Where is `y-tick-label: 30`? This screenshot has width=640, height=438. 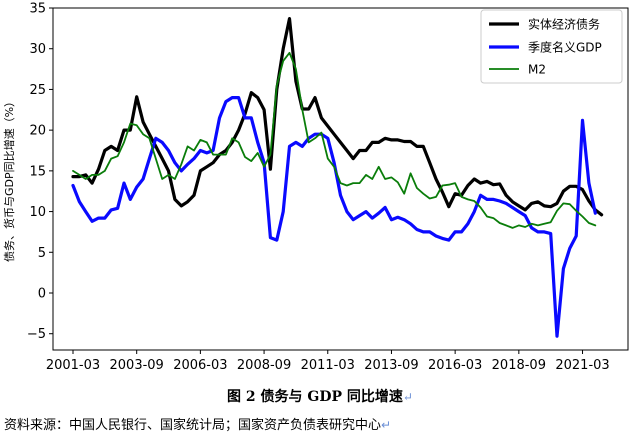
y-tick-label: 30 is located at coordinates (37, 49).